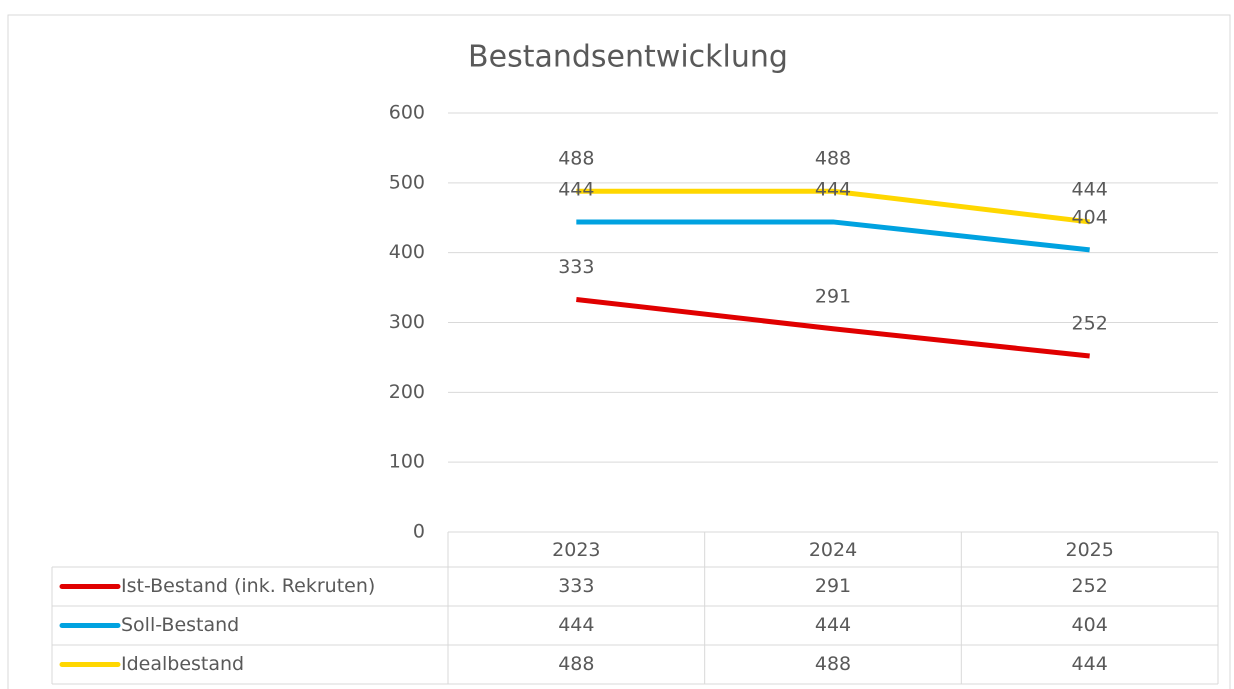 The width and height of the screenshot is (1234, 689). What do you see at coordinates (1089, 550) in the screenshot?
I see `x-tick-label: 2025` at bounding box center [1089, 550].